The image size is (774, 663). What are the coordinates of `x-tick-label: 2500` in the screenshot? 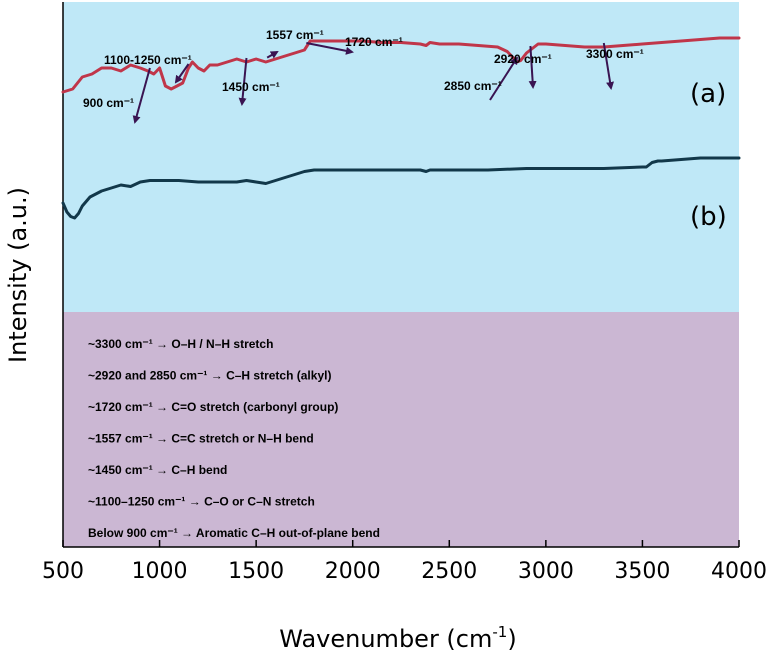 It's located at (449, 571).